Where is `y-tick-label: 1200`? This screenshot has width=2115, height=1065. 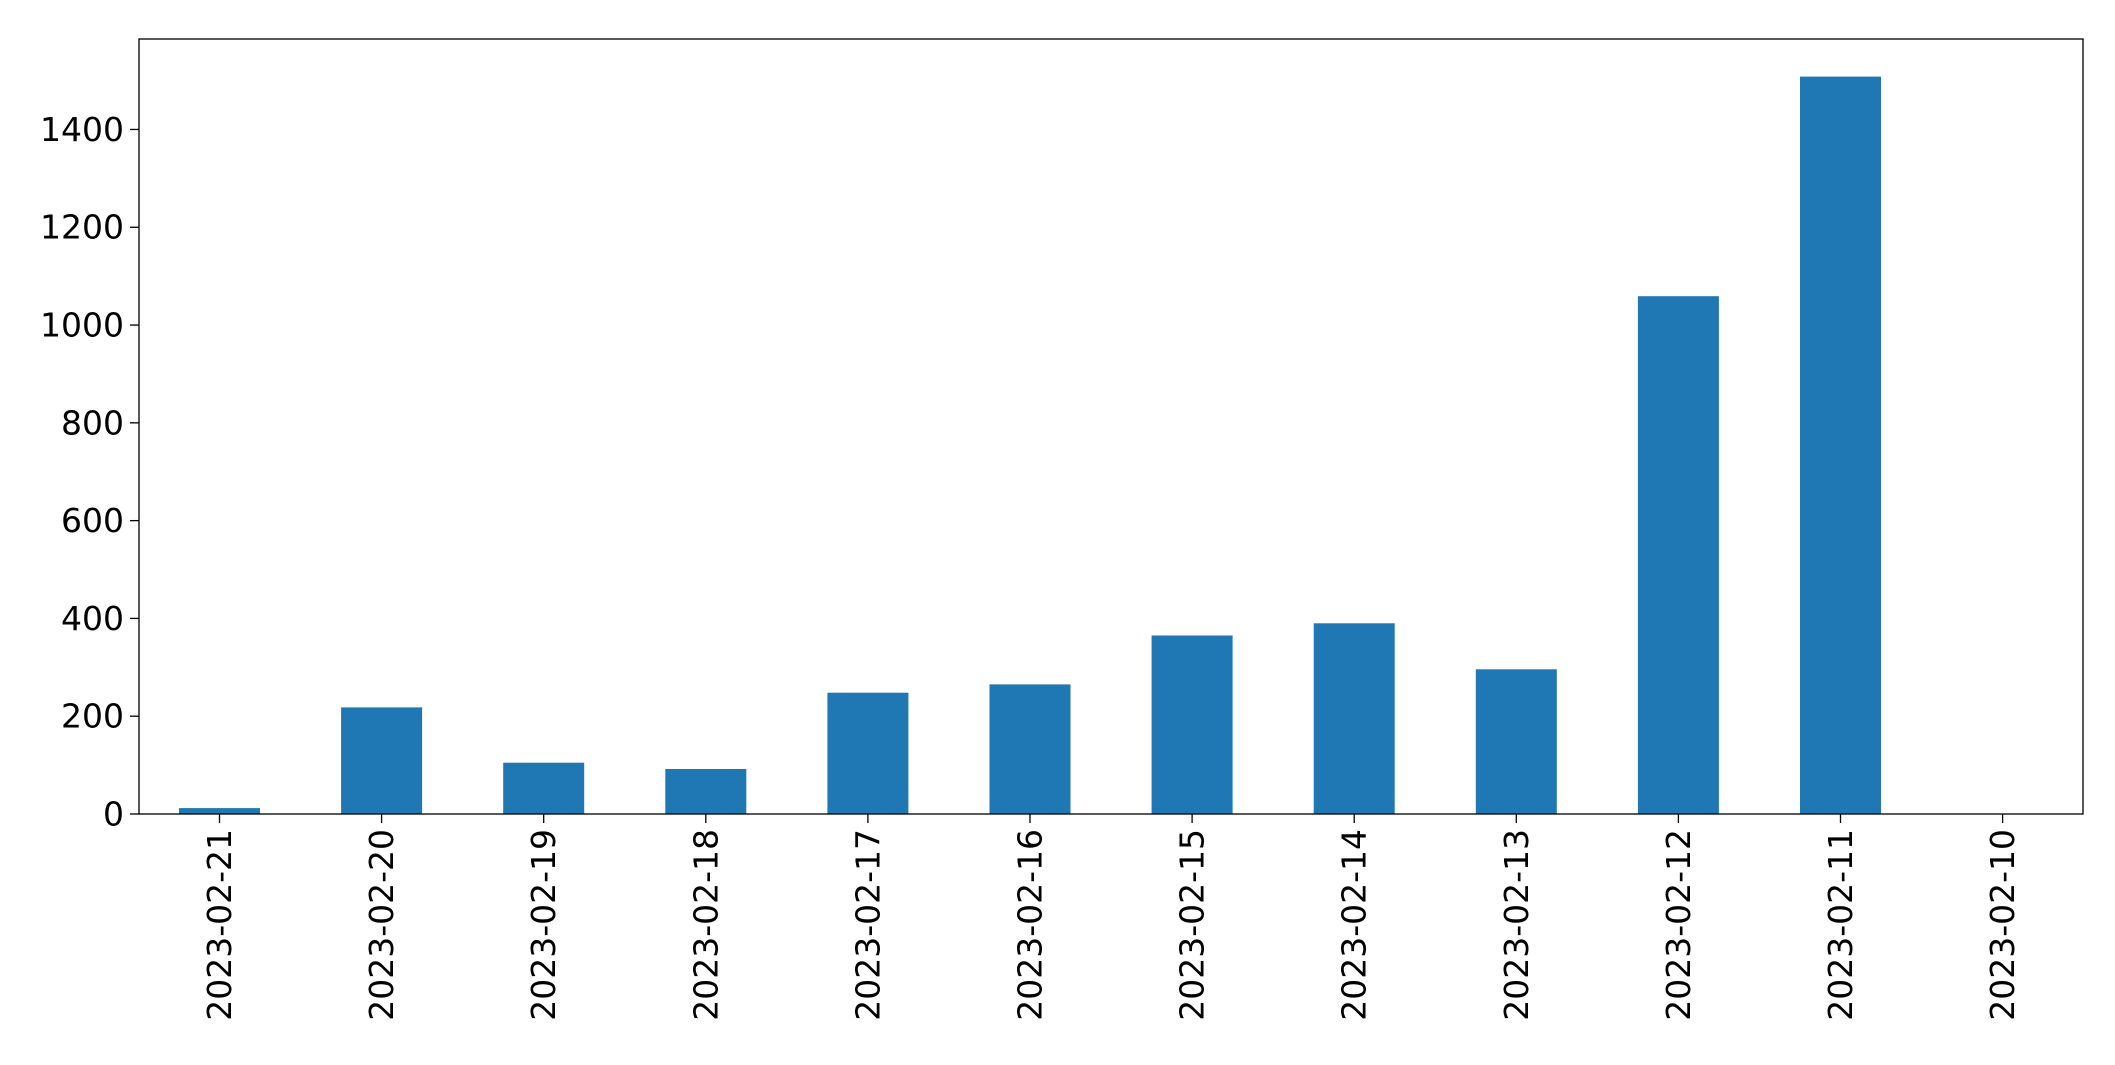 y-tick-label: 1200 is located at coordinates (82, 227).